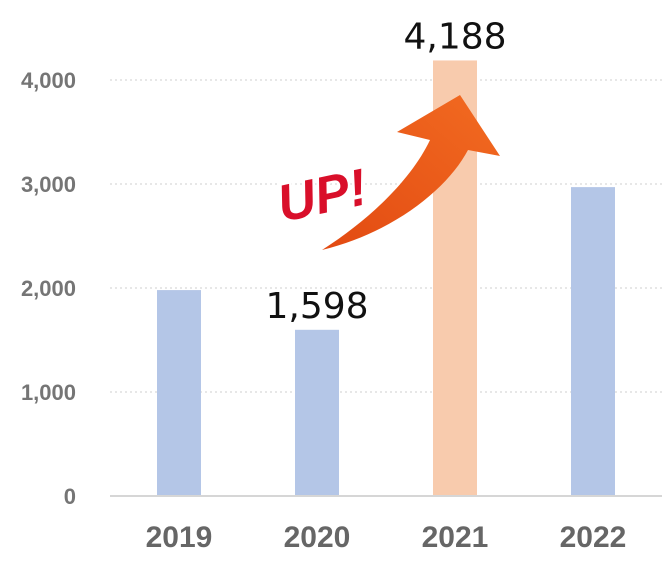 The image size is (665, 570). Describe the element at coordinates (179, 393) in the screenshot. I see `bar-2019` at that location.